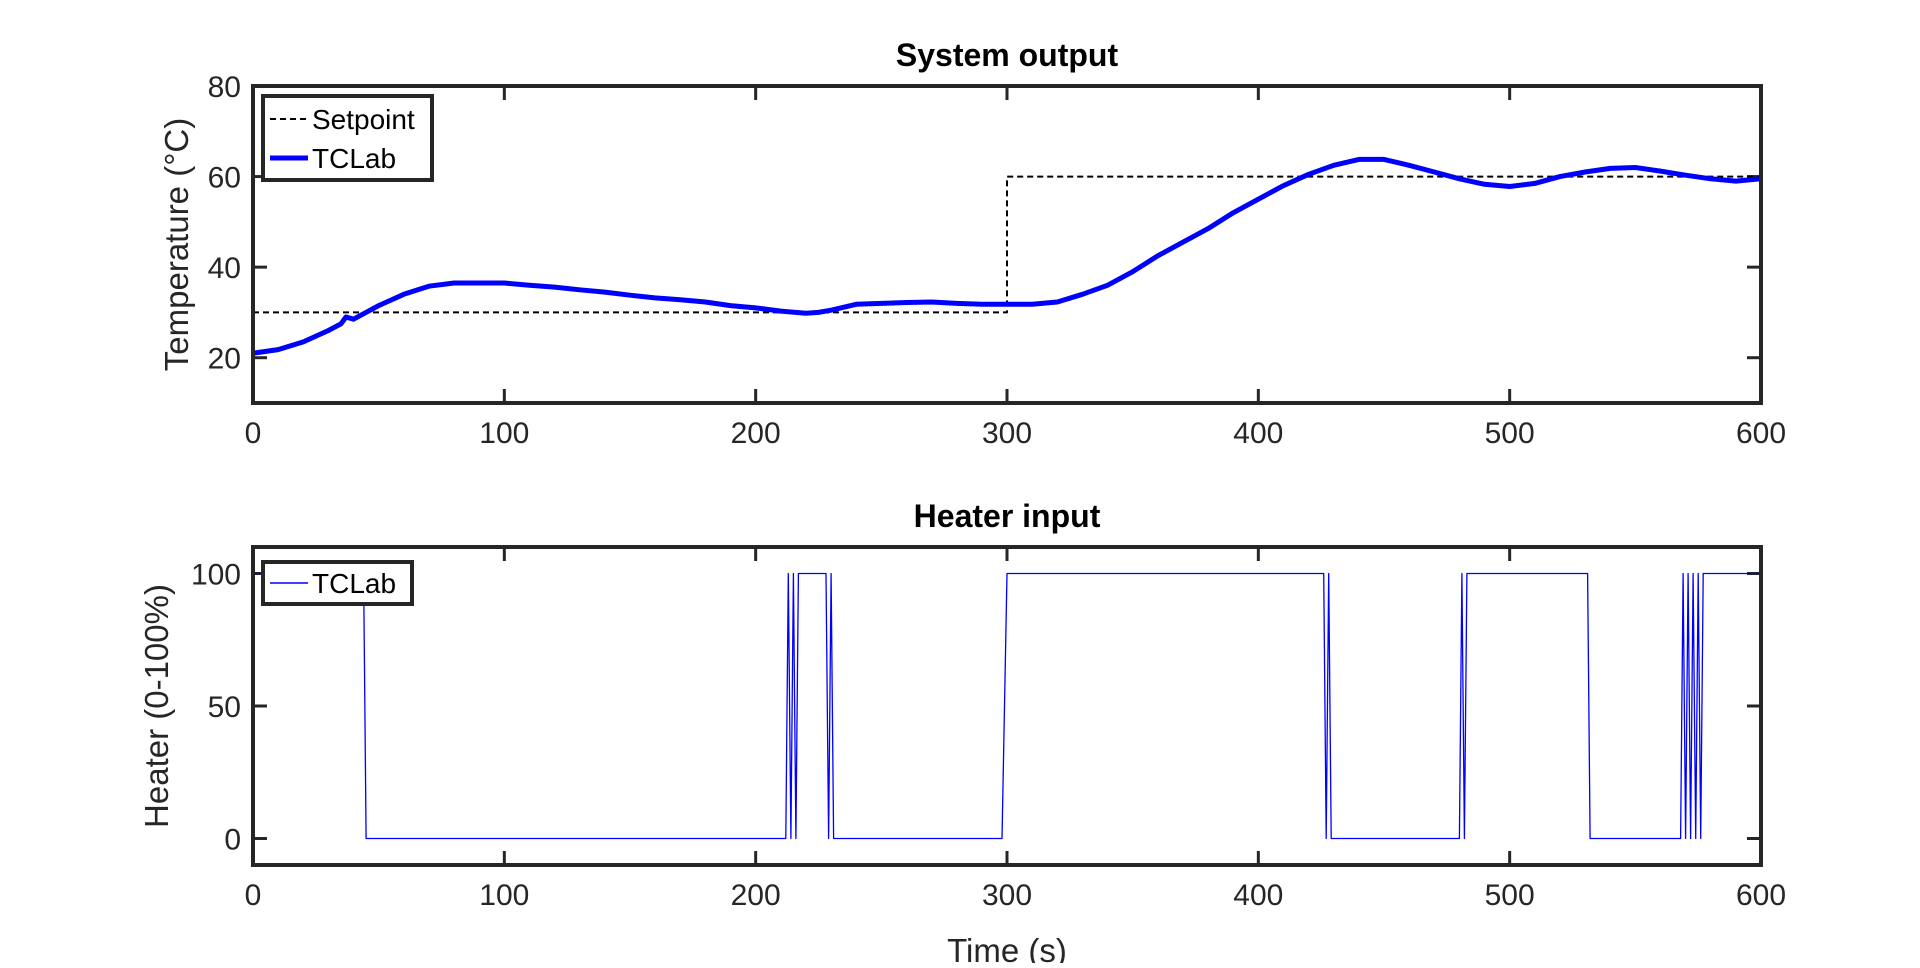  I want to click on legend: TCLab, so click(337, 583).